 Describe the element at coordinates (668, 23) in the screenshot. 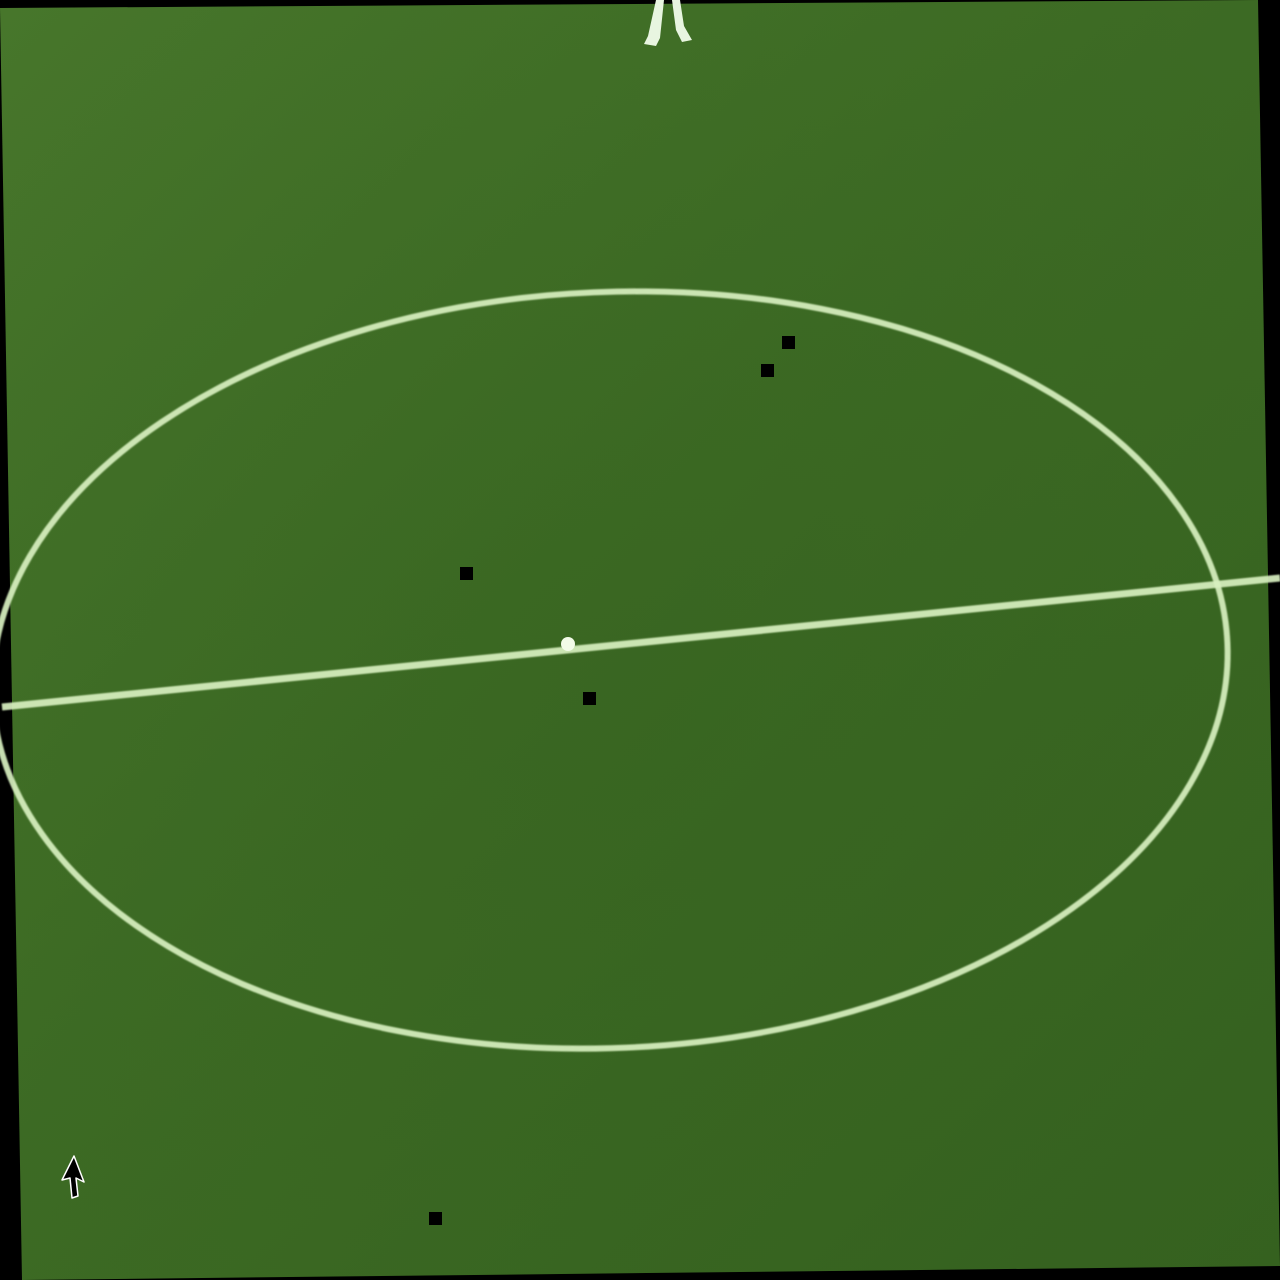

I see `player-figure` at that location.